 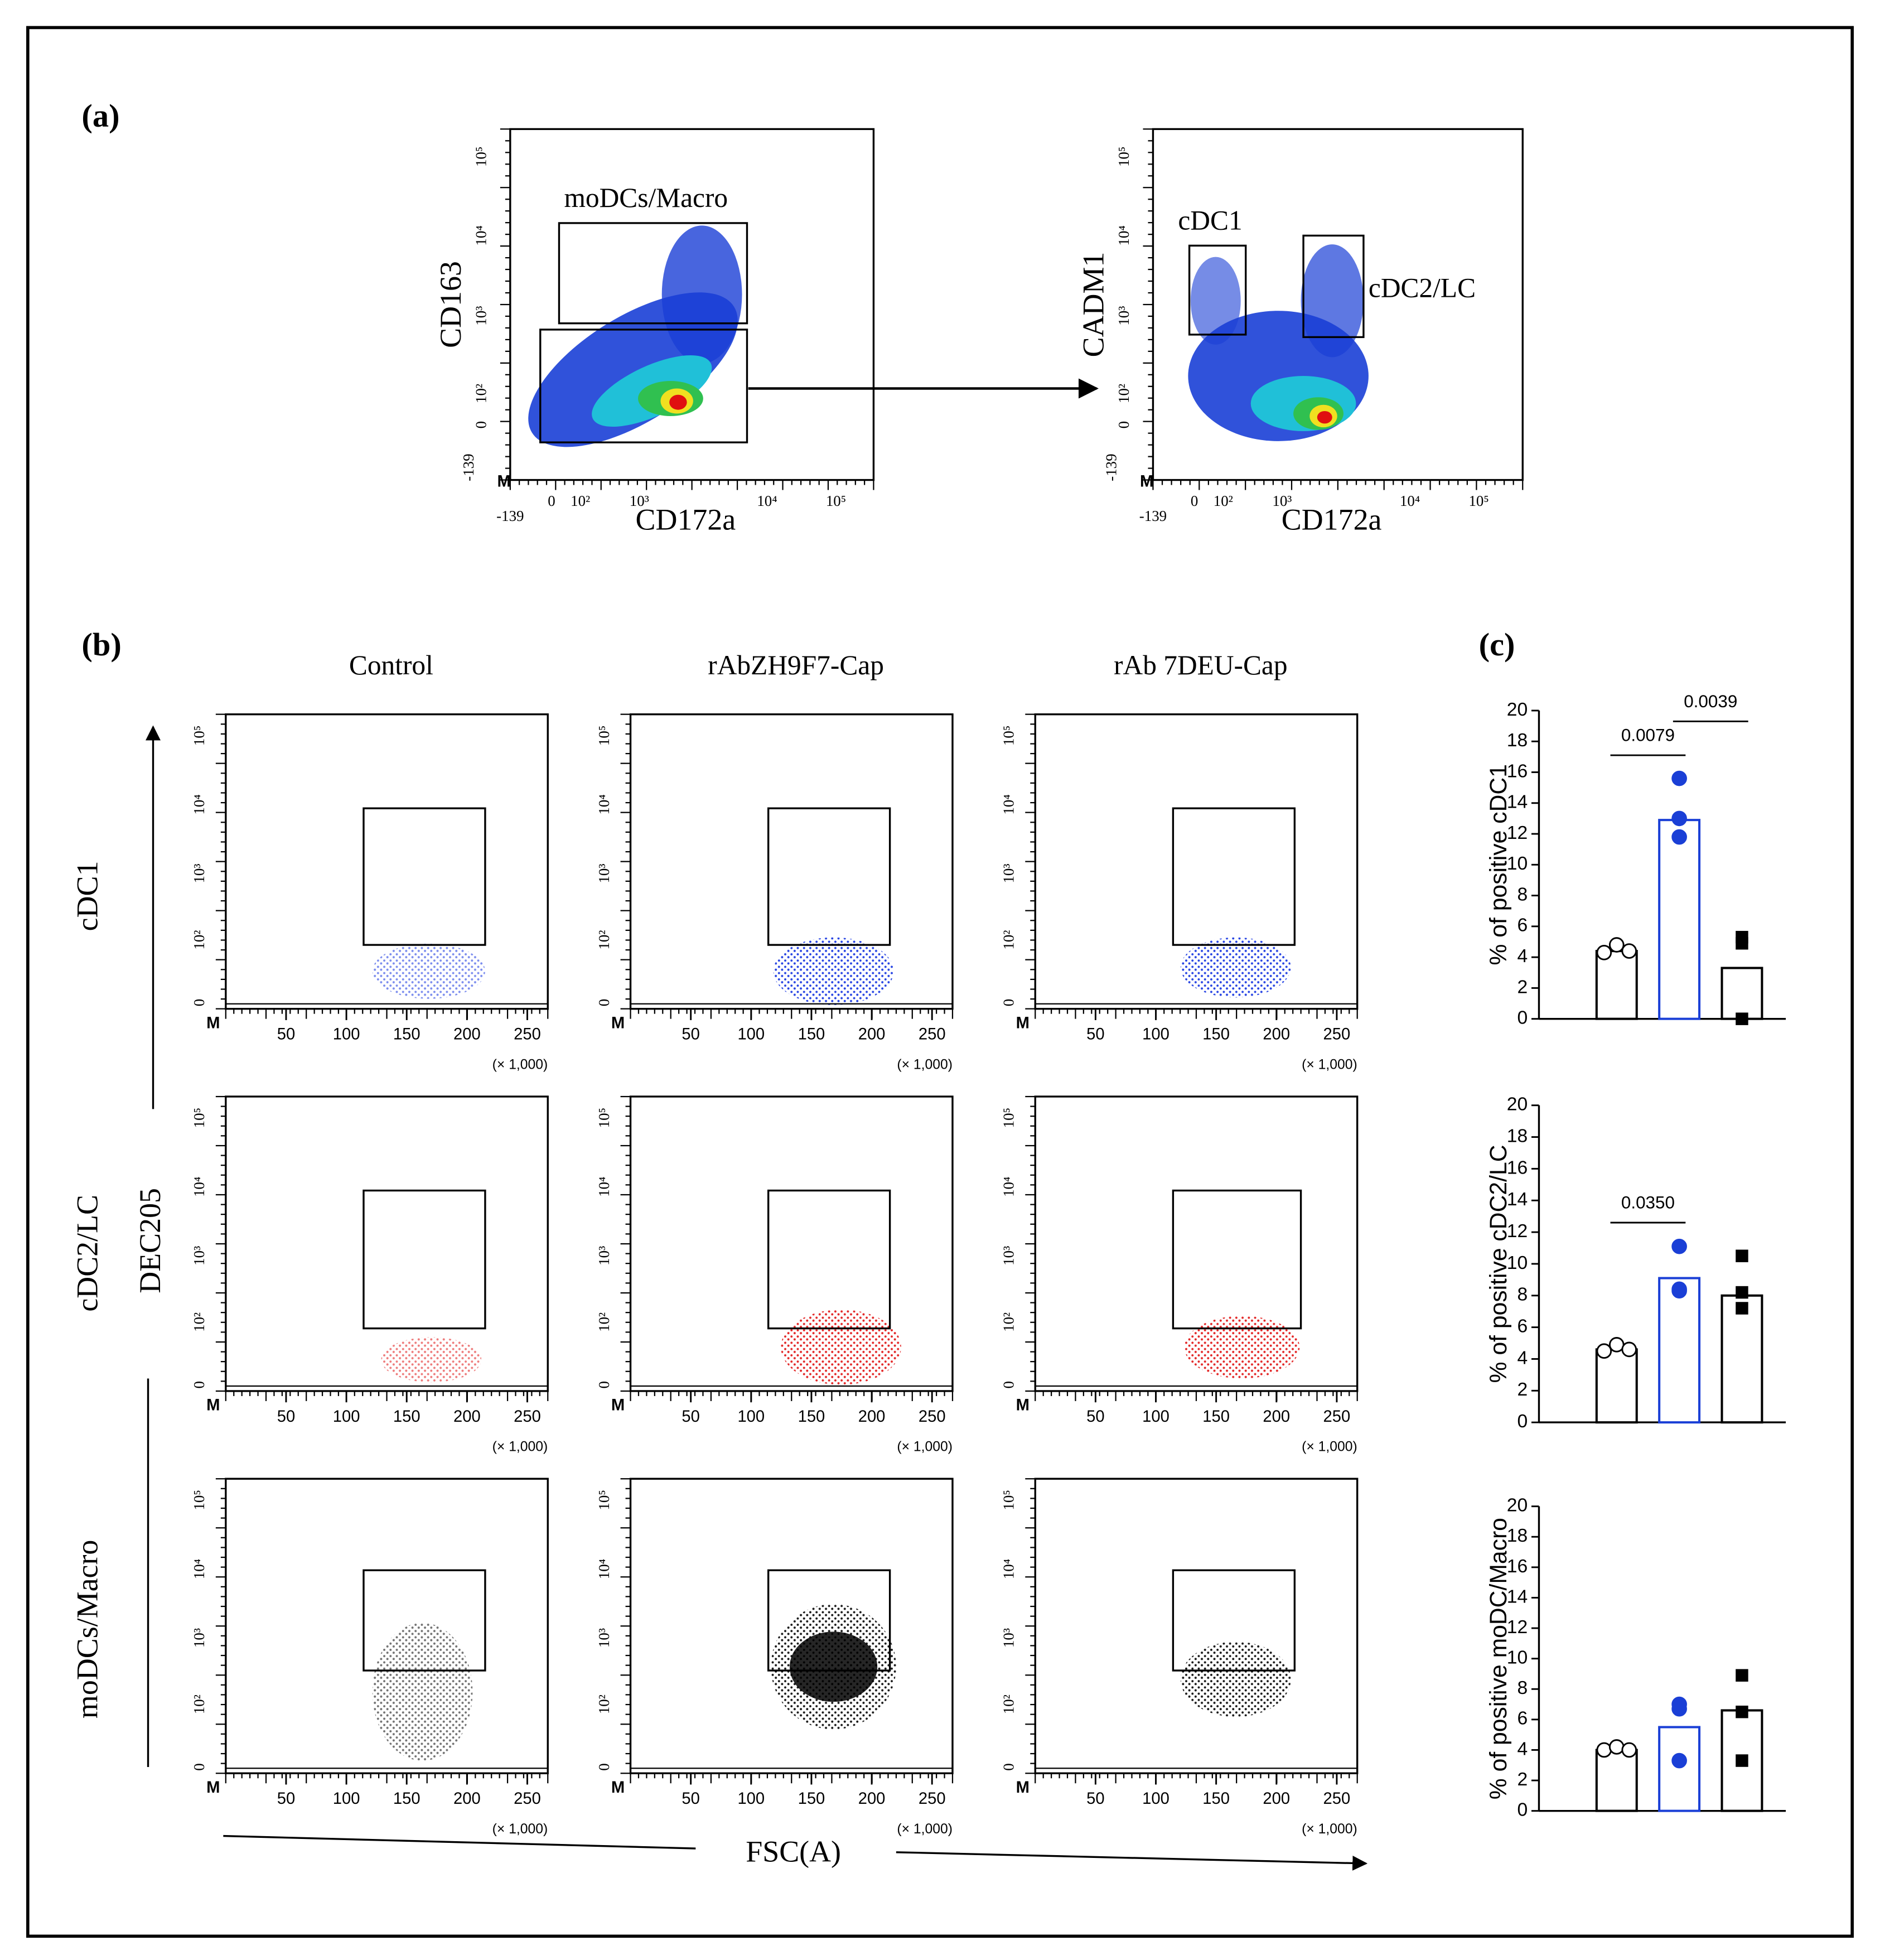 What do you see at coordinates (1498, 864) in the screenshot?
I see `y-axis-label: % of positive cDC1` at bounding box center [1498, 864].